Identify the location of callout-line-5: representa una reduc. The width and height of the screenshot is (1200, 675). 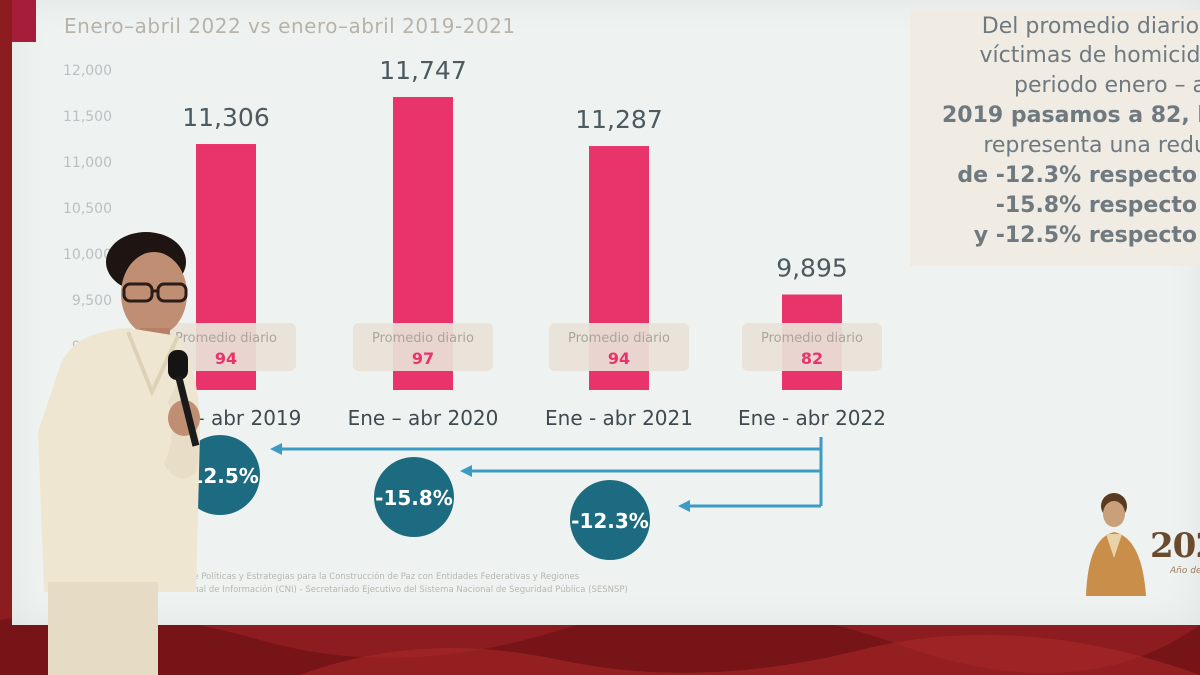
(1091, 145).